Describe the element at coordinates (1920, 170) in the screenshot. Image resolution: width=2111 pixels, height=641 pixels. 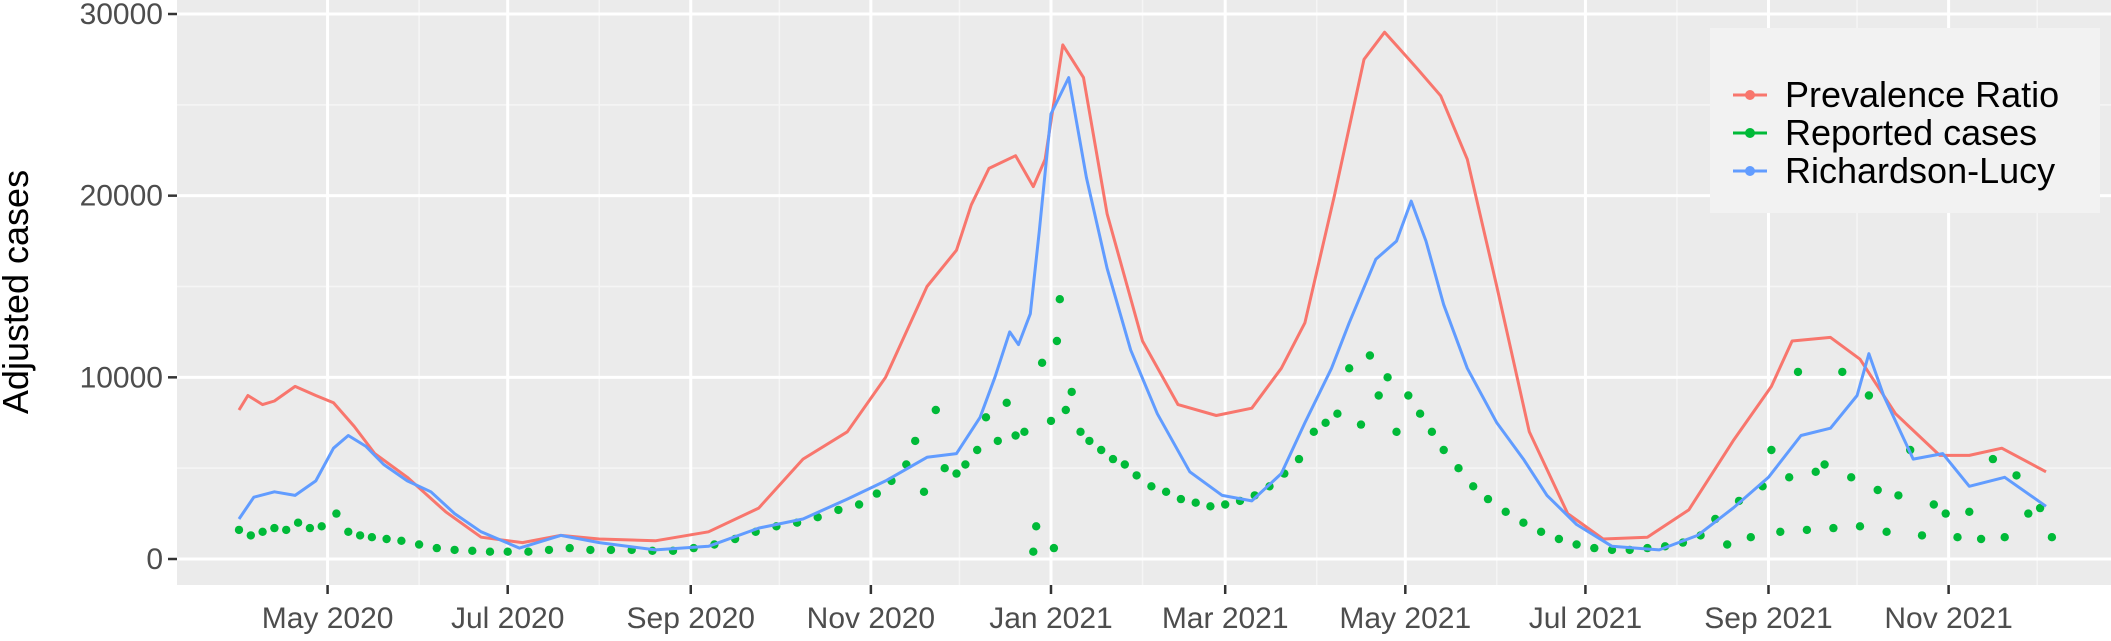
I see `legend-label: Richardson-Lucy` at that location.